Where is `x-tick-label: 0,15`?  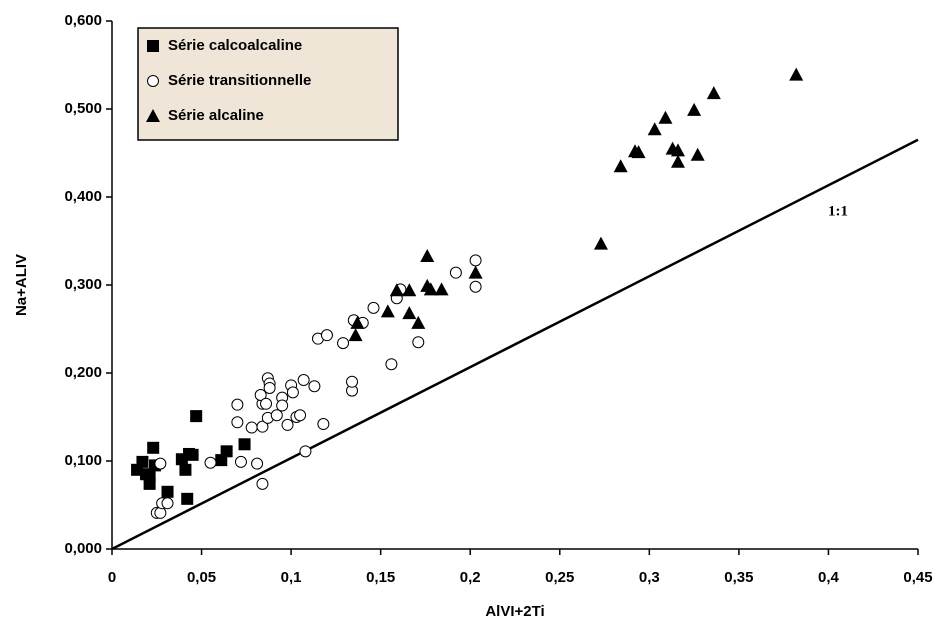 x-tick-label: 0,15 is located at coordinates (380, 577).